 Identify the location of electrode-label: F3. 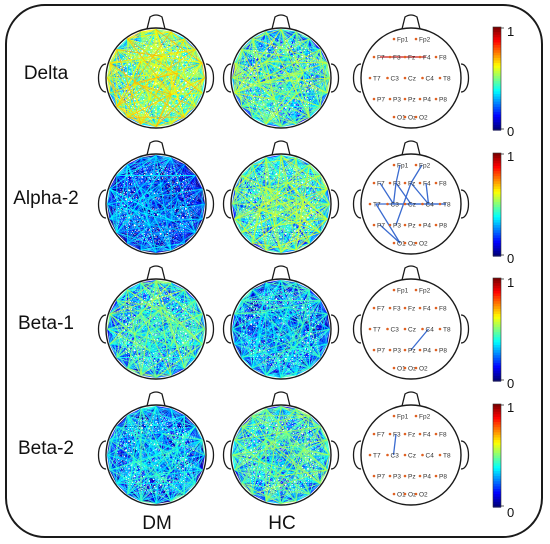
(397, 309).